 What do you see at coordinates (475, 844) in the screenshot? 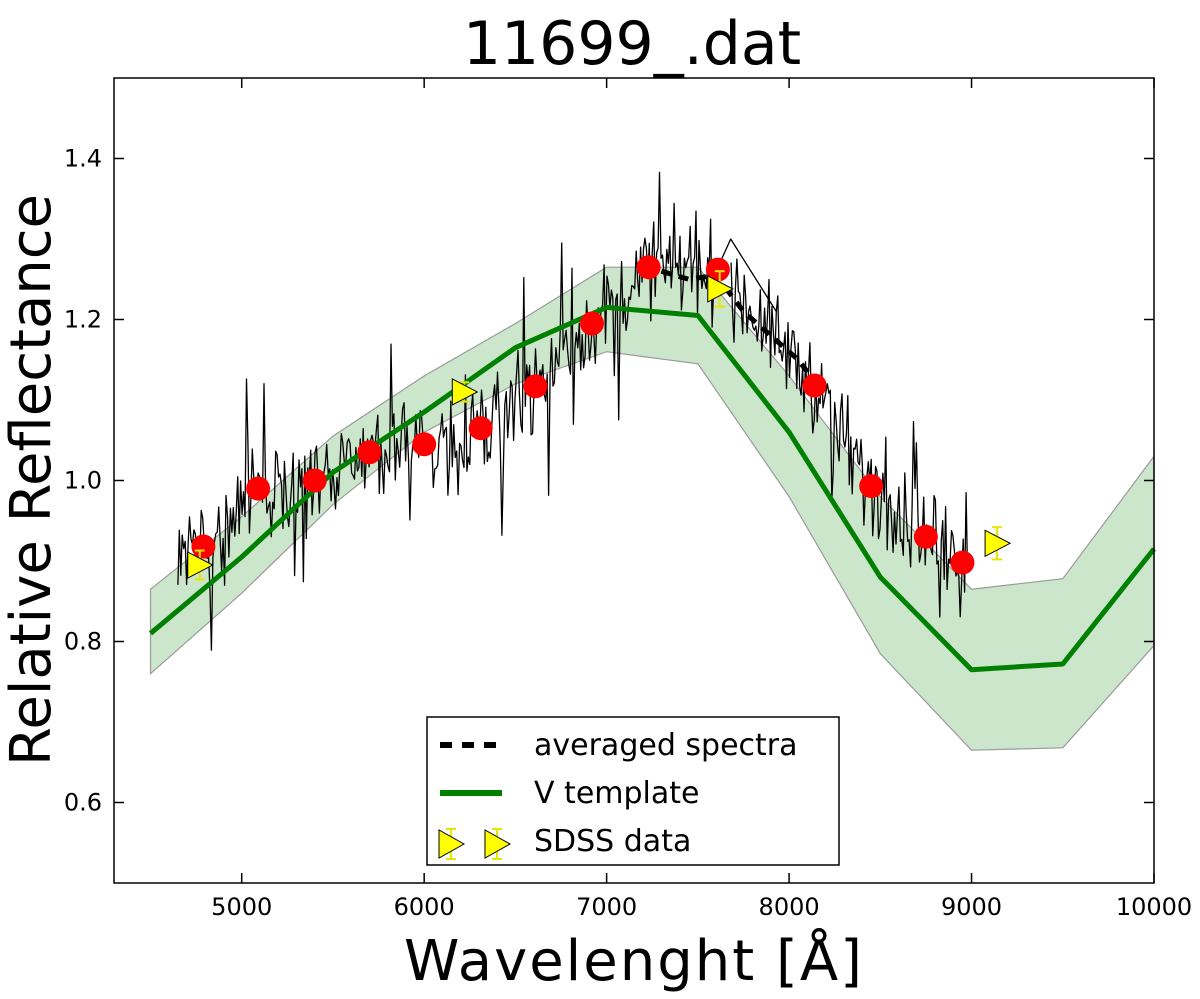
I see `legend-swatch-sdss` at bounding box center [475, 844].